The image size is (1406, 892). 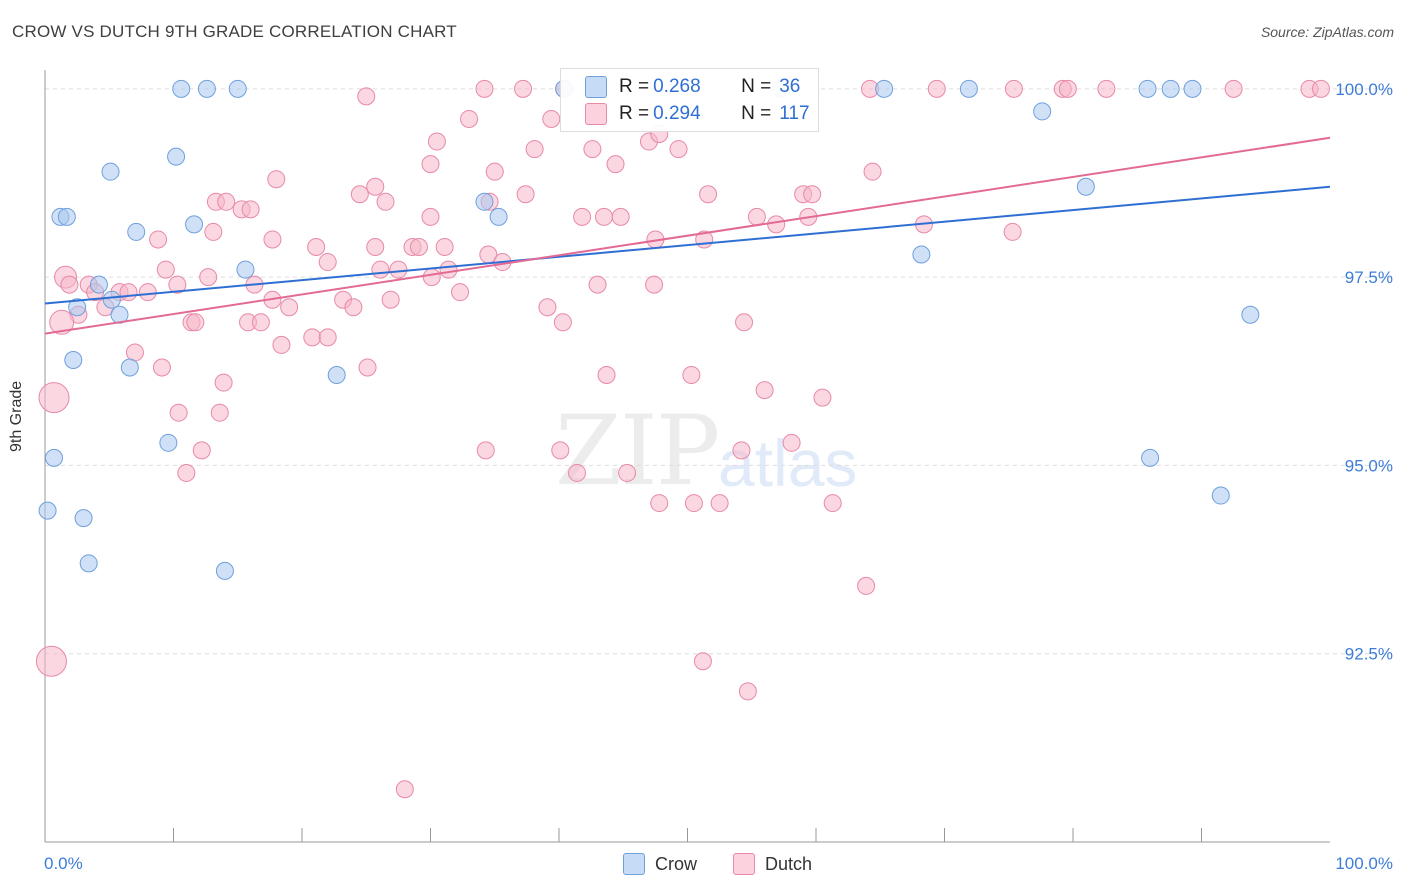 What do you see at coordinates (744, 864) in the screenshot?
I see `dutch-legend-swatch` at bounding box center [744, 864].